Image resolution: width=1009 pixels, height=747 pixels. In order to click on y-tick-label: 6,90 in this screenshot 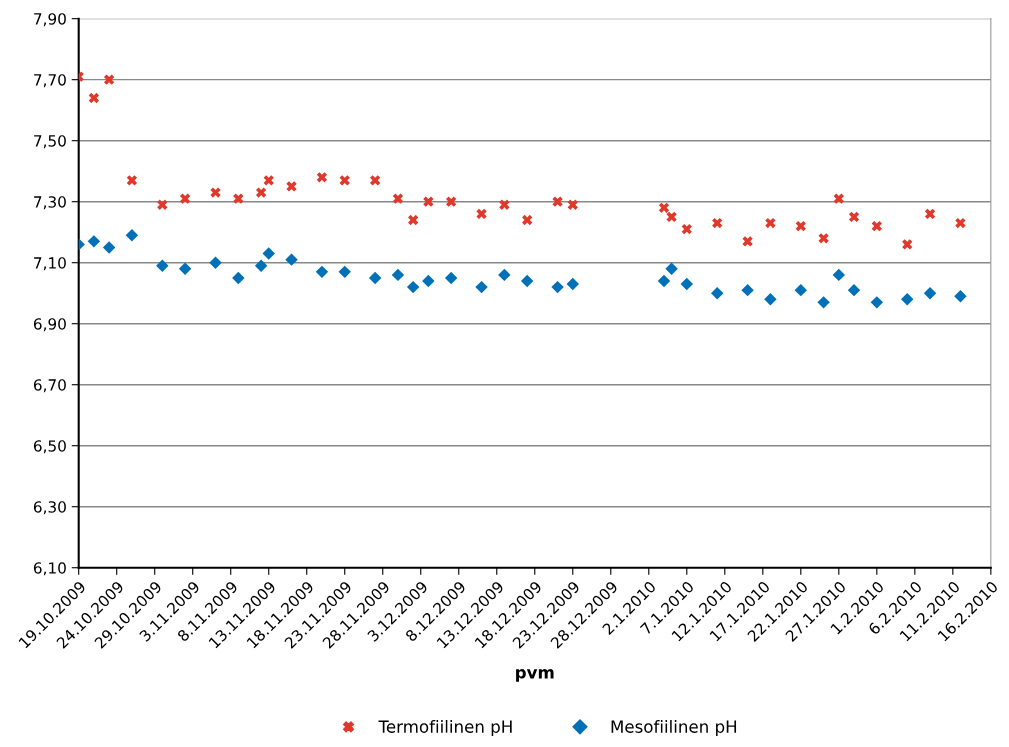, I will do `click(49, 325)`.